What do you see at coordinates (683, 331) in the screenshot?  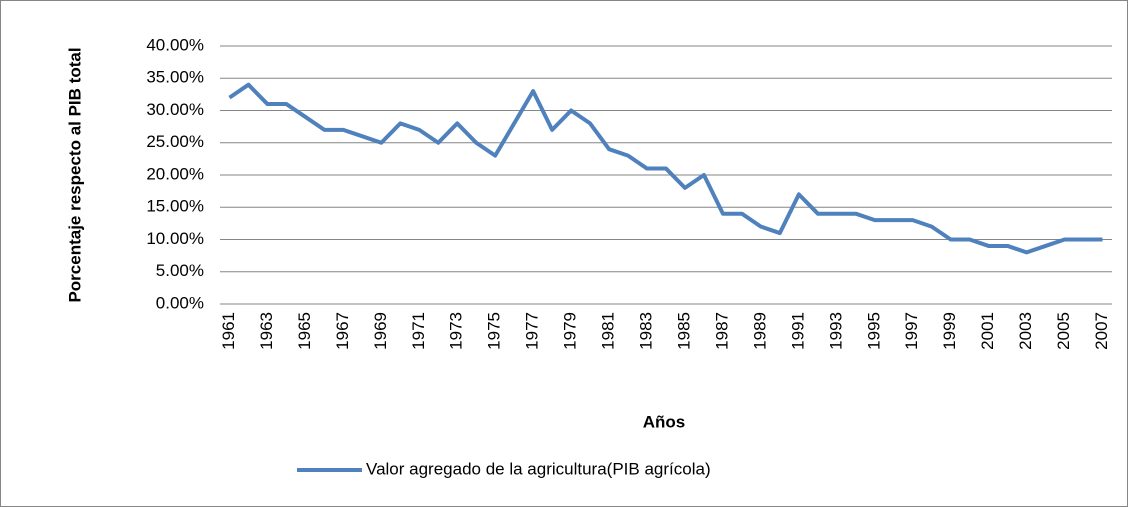 I see `x-tick-label: 1985` at bounding box center [683, 331].